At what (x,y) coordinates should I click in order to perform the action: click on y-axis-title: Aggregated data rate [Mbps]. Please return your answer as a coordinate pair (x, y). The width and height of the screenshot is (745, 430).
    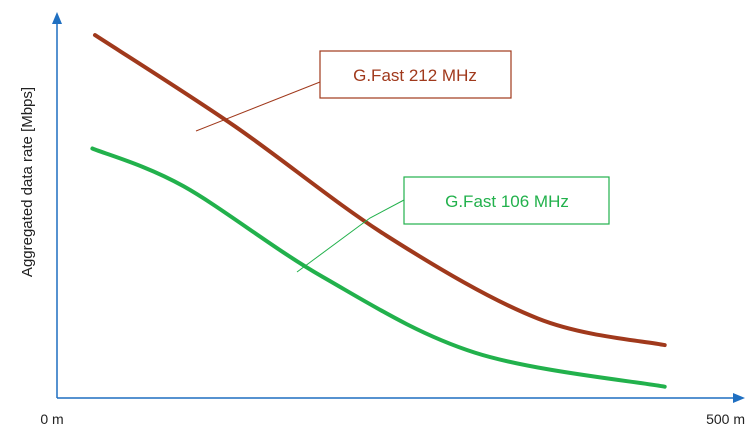
    Looking at the image, I should click on (27, 182).